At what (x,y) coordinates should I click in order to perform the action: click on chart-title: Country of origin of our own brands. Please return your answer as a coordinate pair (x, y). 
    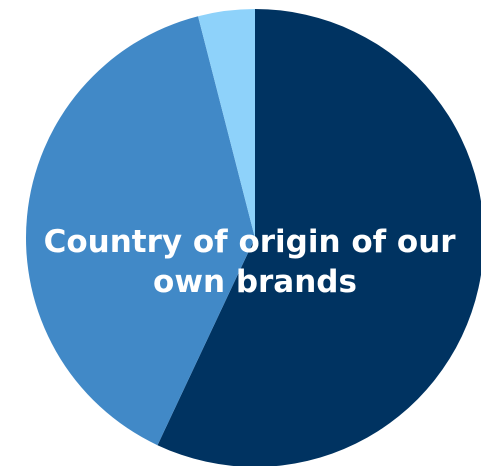
    Looking at the image, I should click on (255, 262).